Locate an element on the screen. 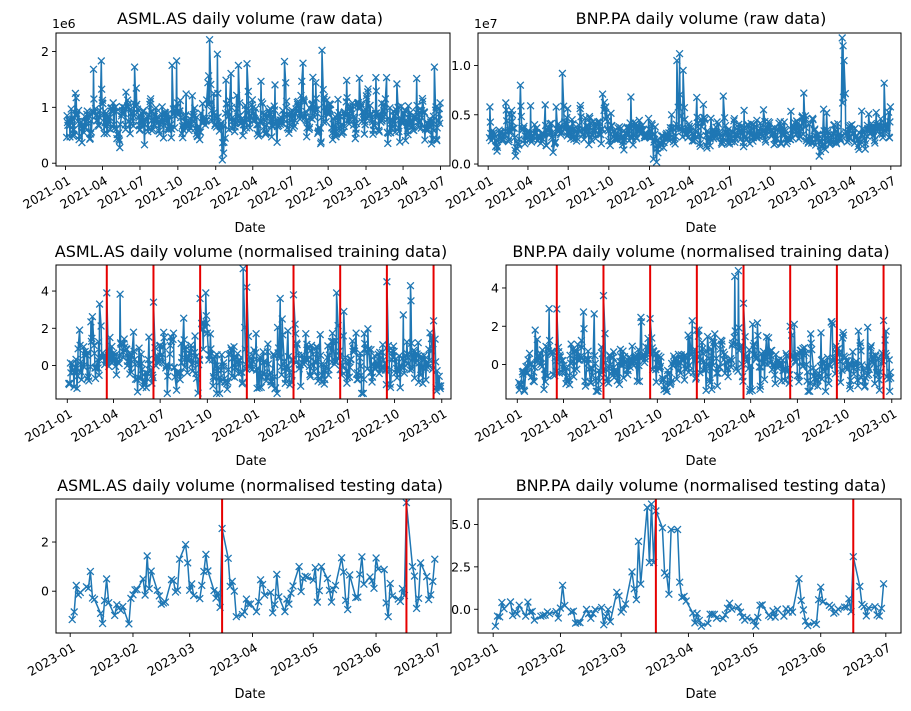  x-tick-label: 2021-01 is located at coordinates (48, 425).